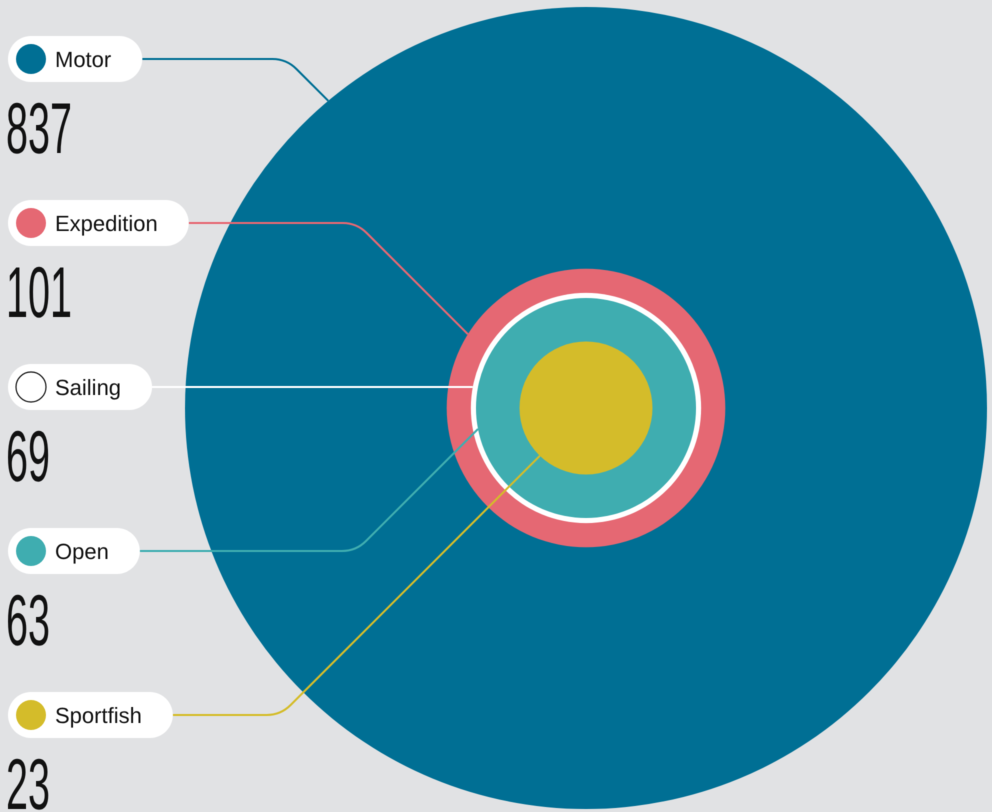 The image size is (992, 812). I want to click on data-label: 101, so click(66, 293).